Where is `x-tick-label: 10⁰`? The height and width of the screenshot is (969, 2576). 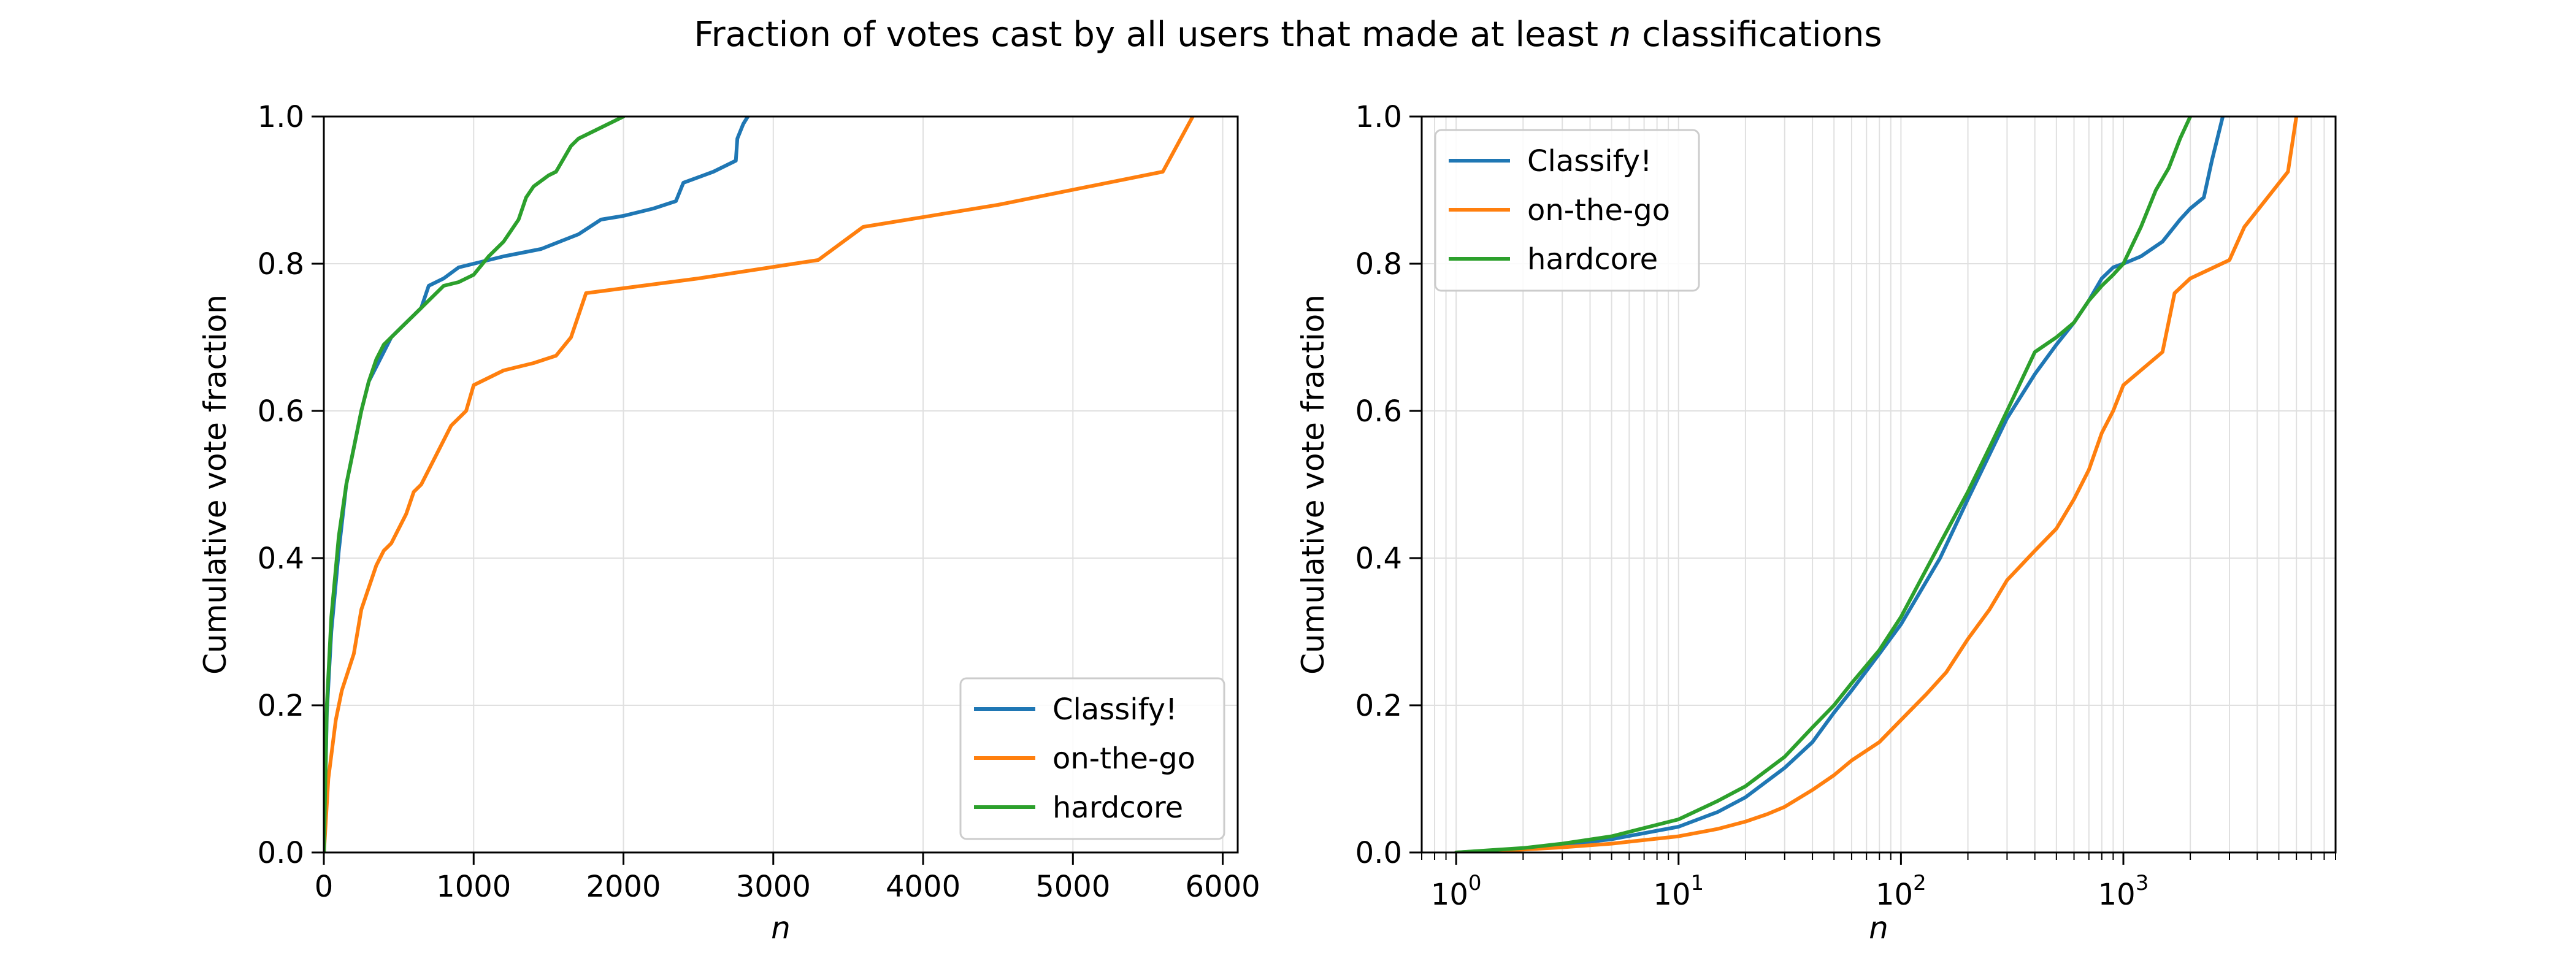
x-tick-label: 10⁰ is located at coordinates (1456, 892).